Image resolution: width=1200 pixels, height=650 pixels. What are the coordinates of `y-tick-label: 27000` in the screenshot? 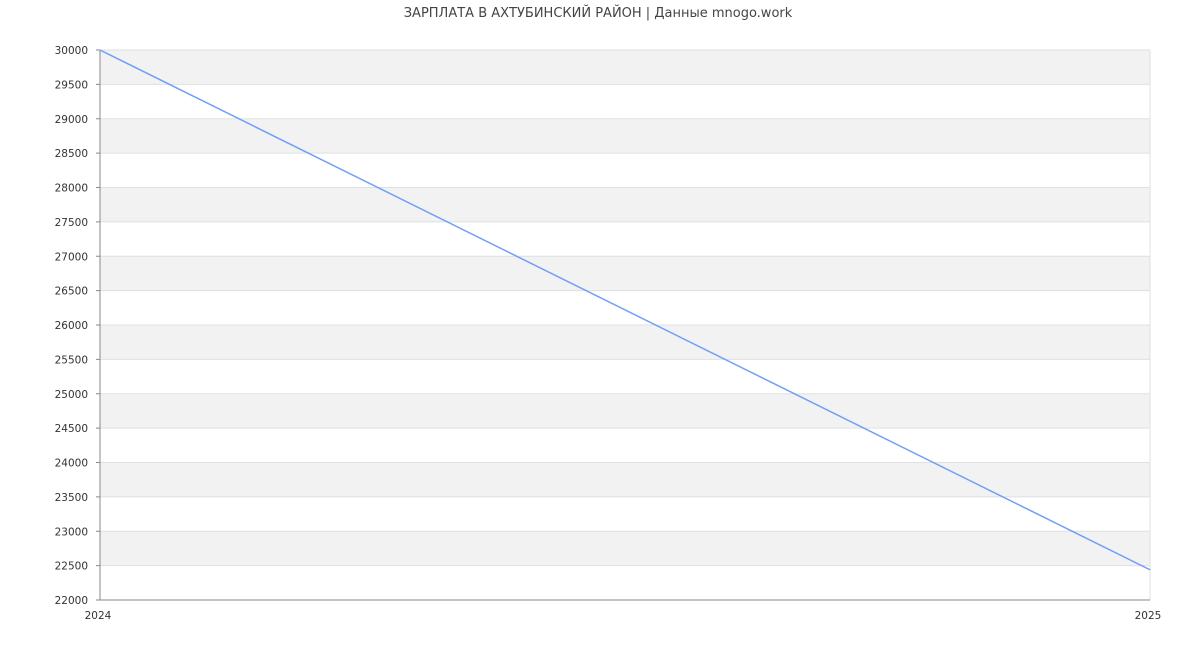 It's located at (71, 257).